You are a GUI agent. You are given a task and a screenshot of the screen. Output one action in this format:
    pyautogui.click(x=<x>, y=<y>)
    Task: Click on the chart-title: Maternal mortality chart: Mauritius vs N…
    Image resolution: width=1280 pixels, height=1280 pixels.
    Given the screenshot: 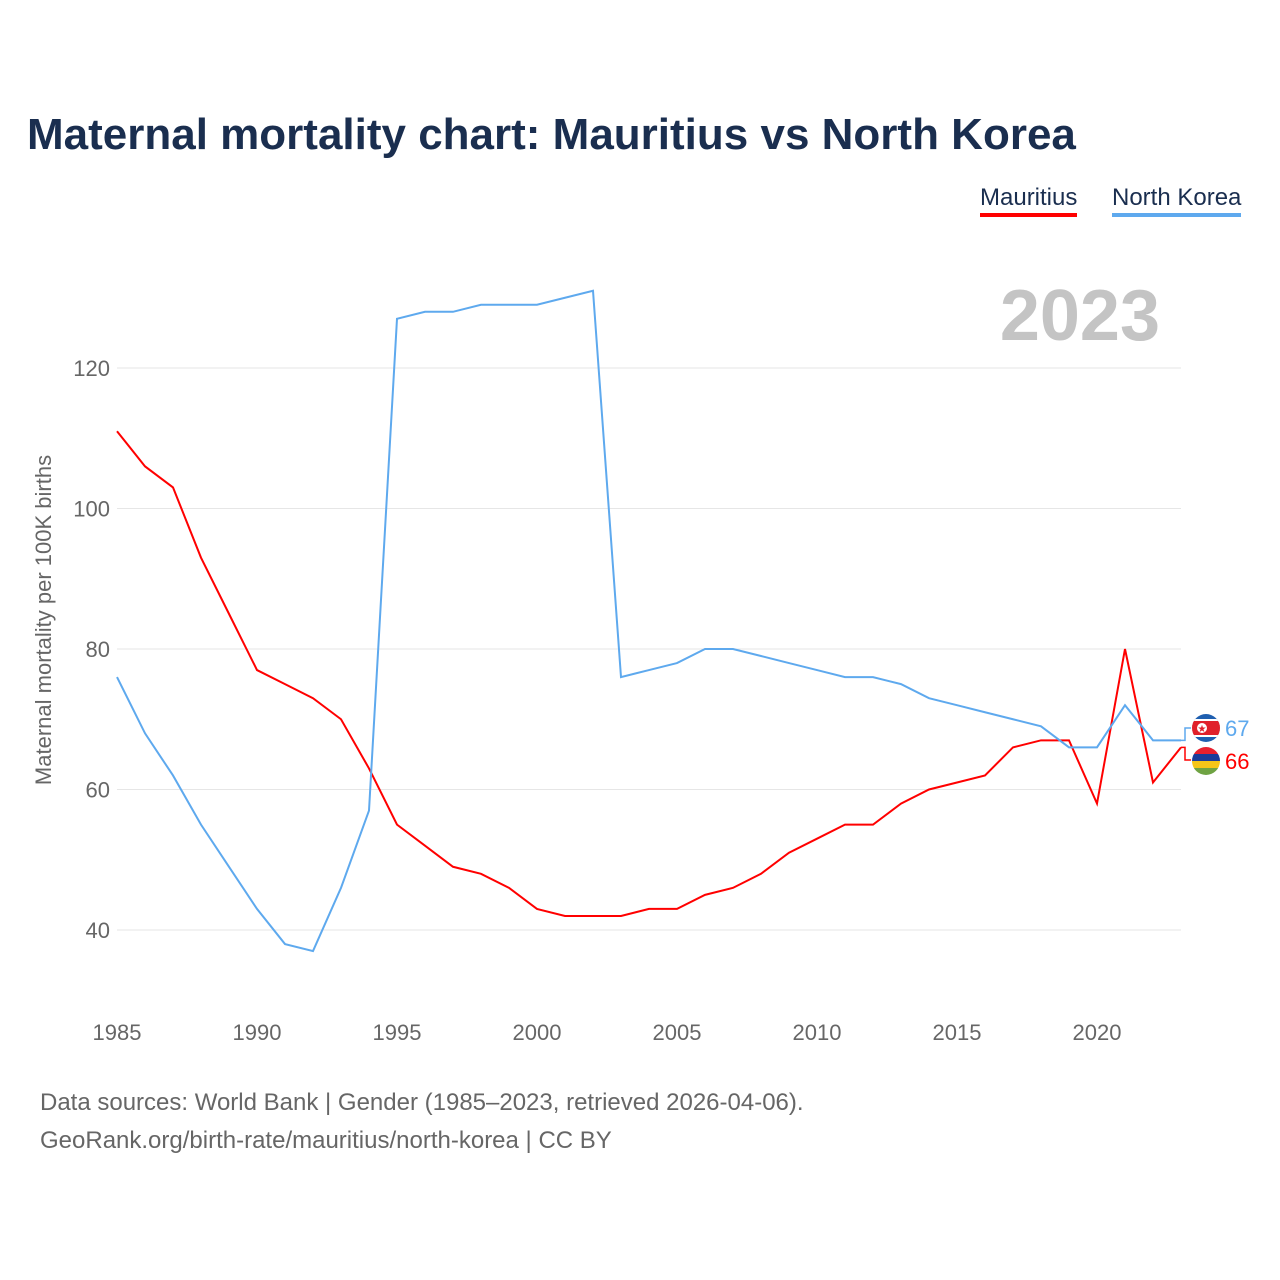 What is the action you would take?
    pyautogui.click(x=551, y=134)
    